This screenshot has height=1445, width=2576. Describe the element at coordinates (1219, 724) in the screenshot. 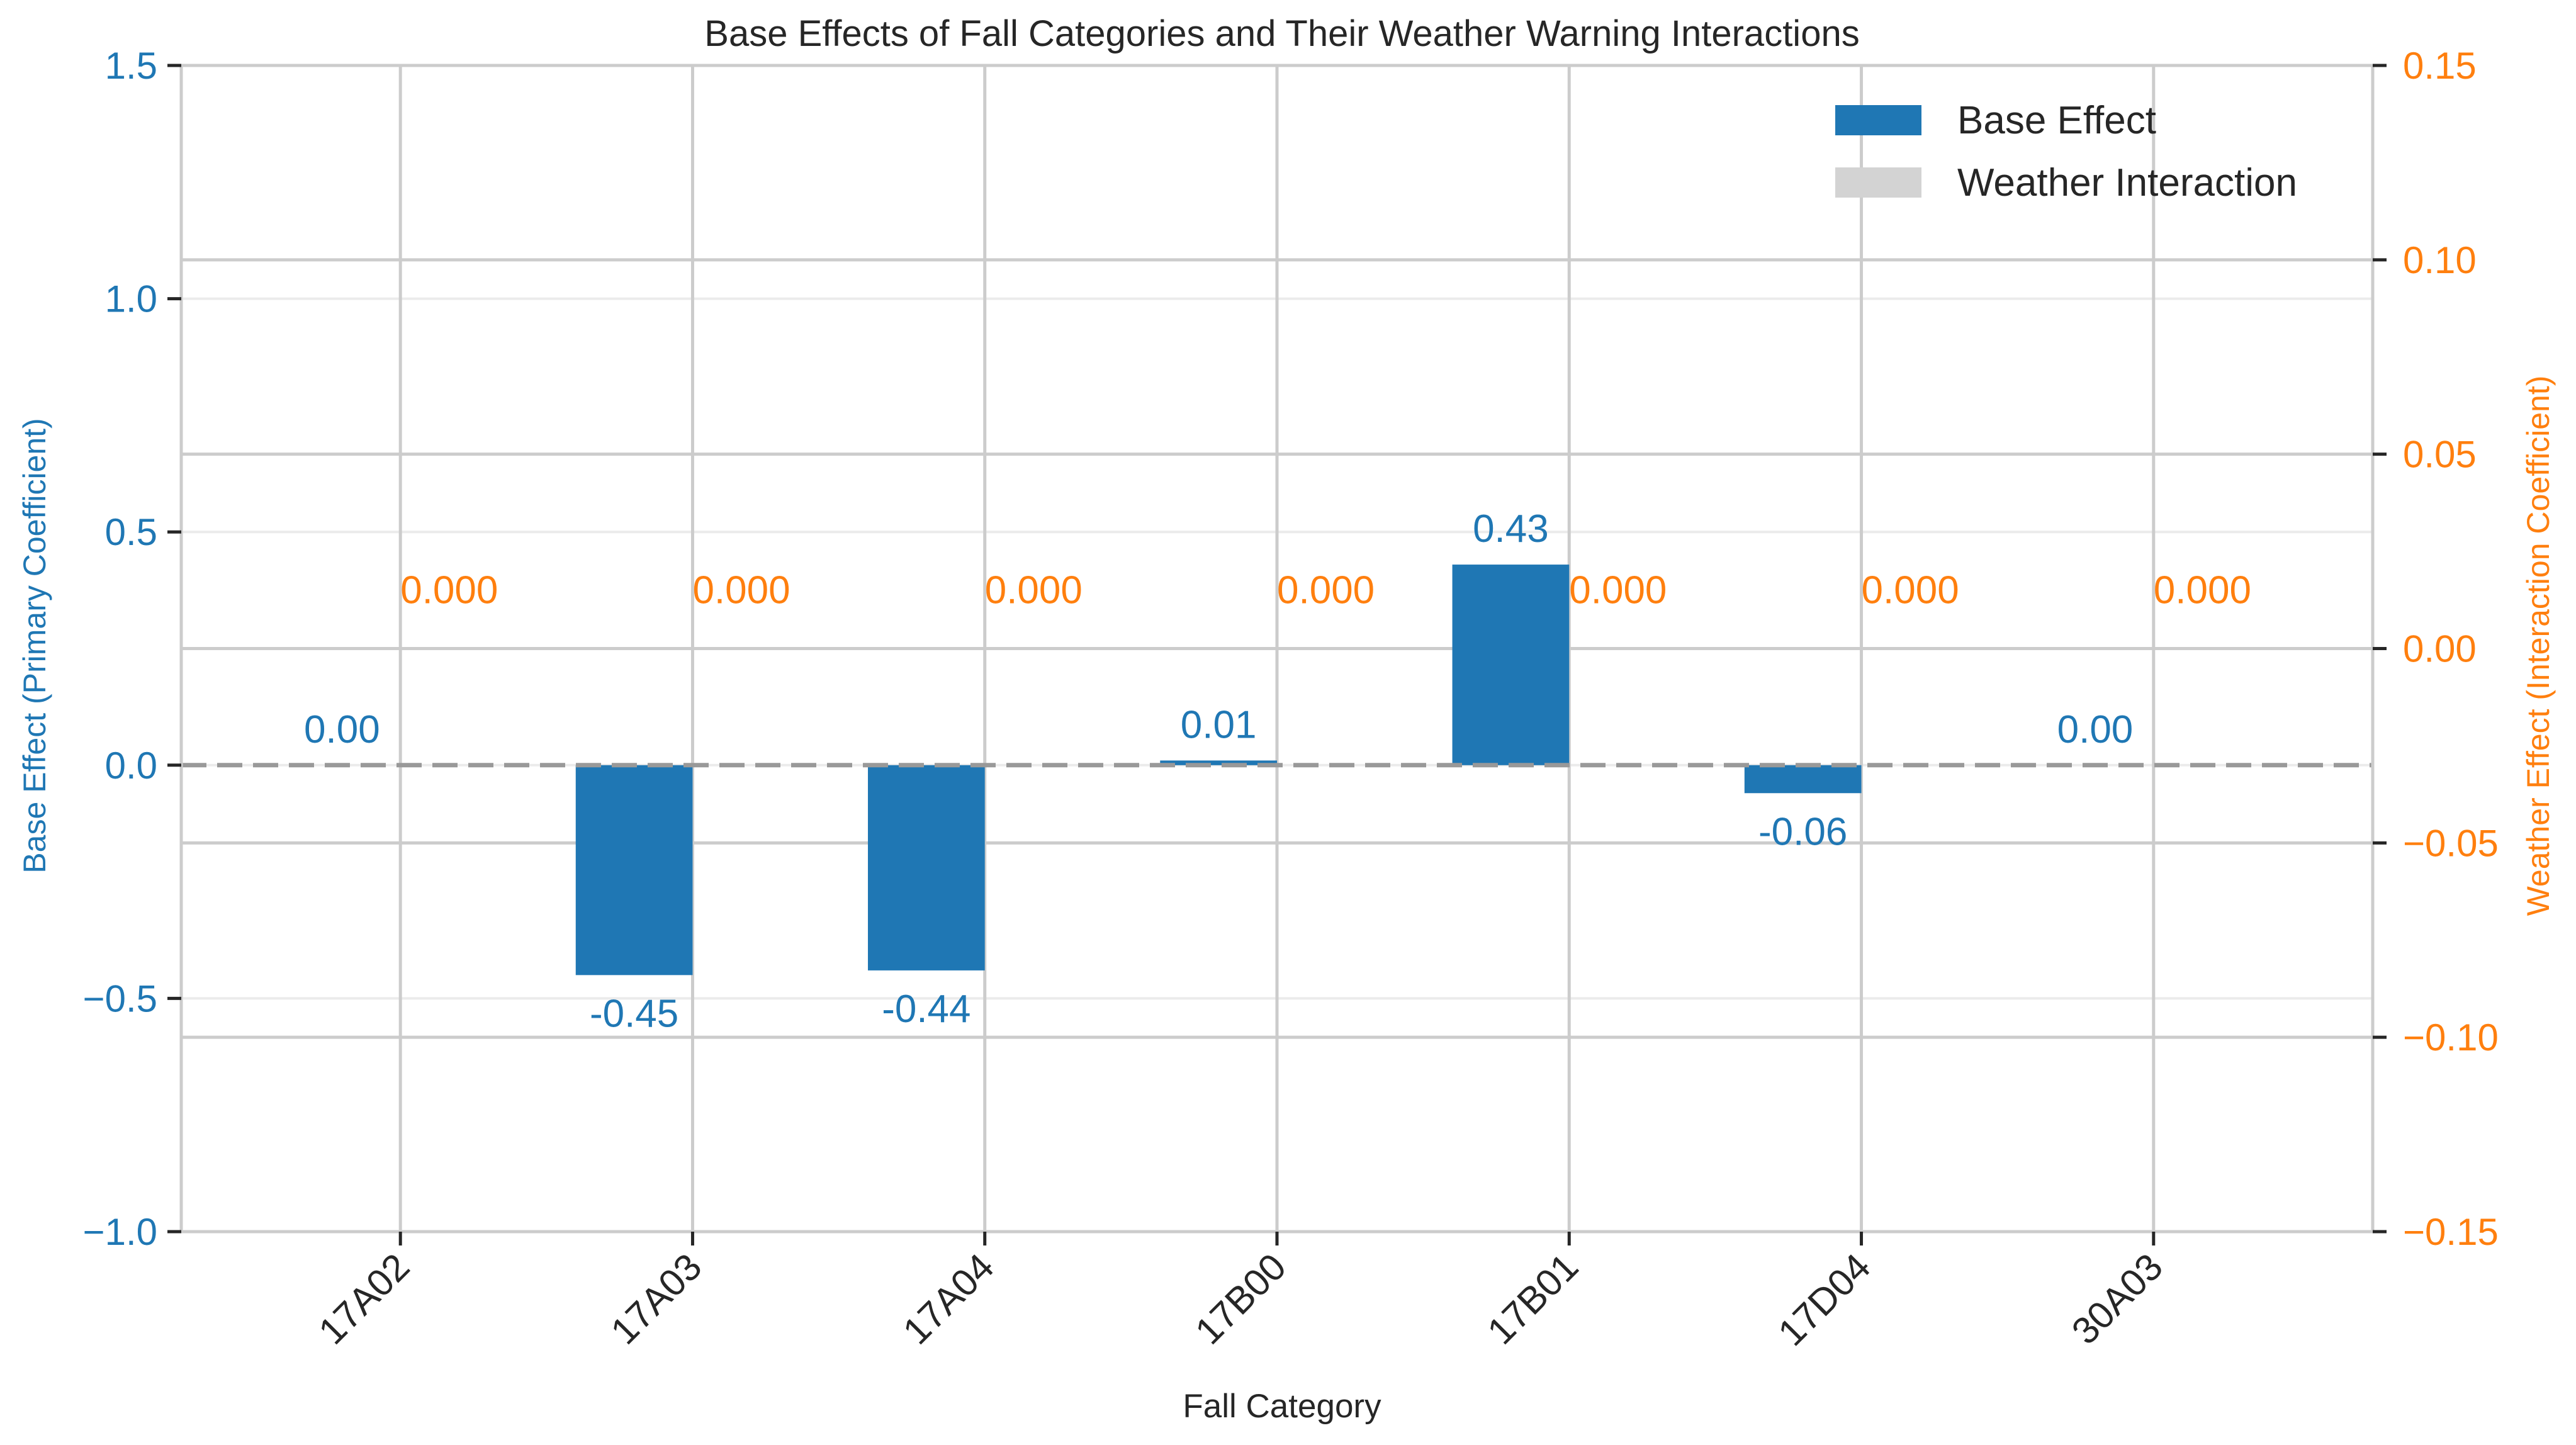

I see `data-label-base-effect-17B00: 0.01` at that location.